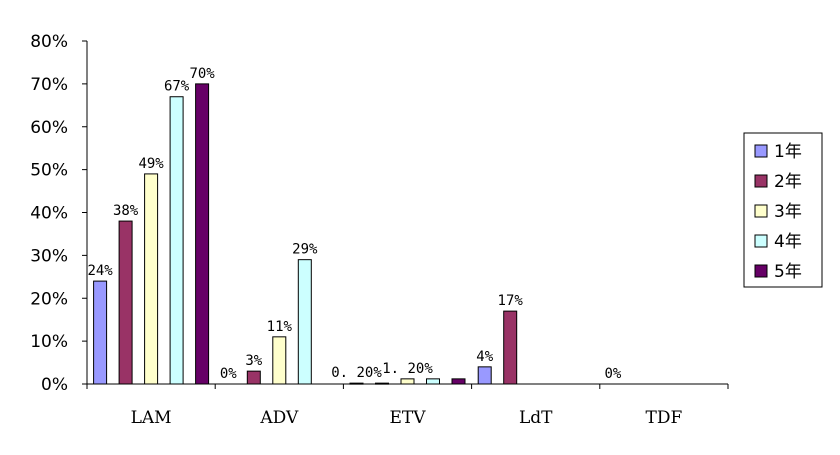 This screenshot has width=840, height=455. I want to click on y-tick-label: 10%, so click(49, 342).